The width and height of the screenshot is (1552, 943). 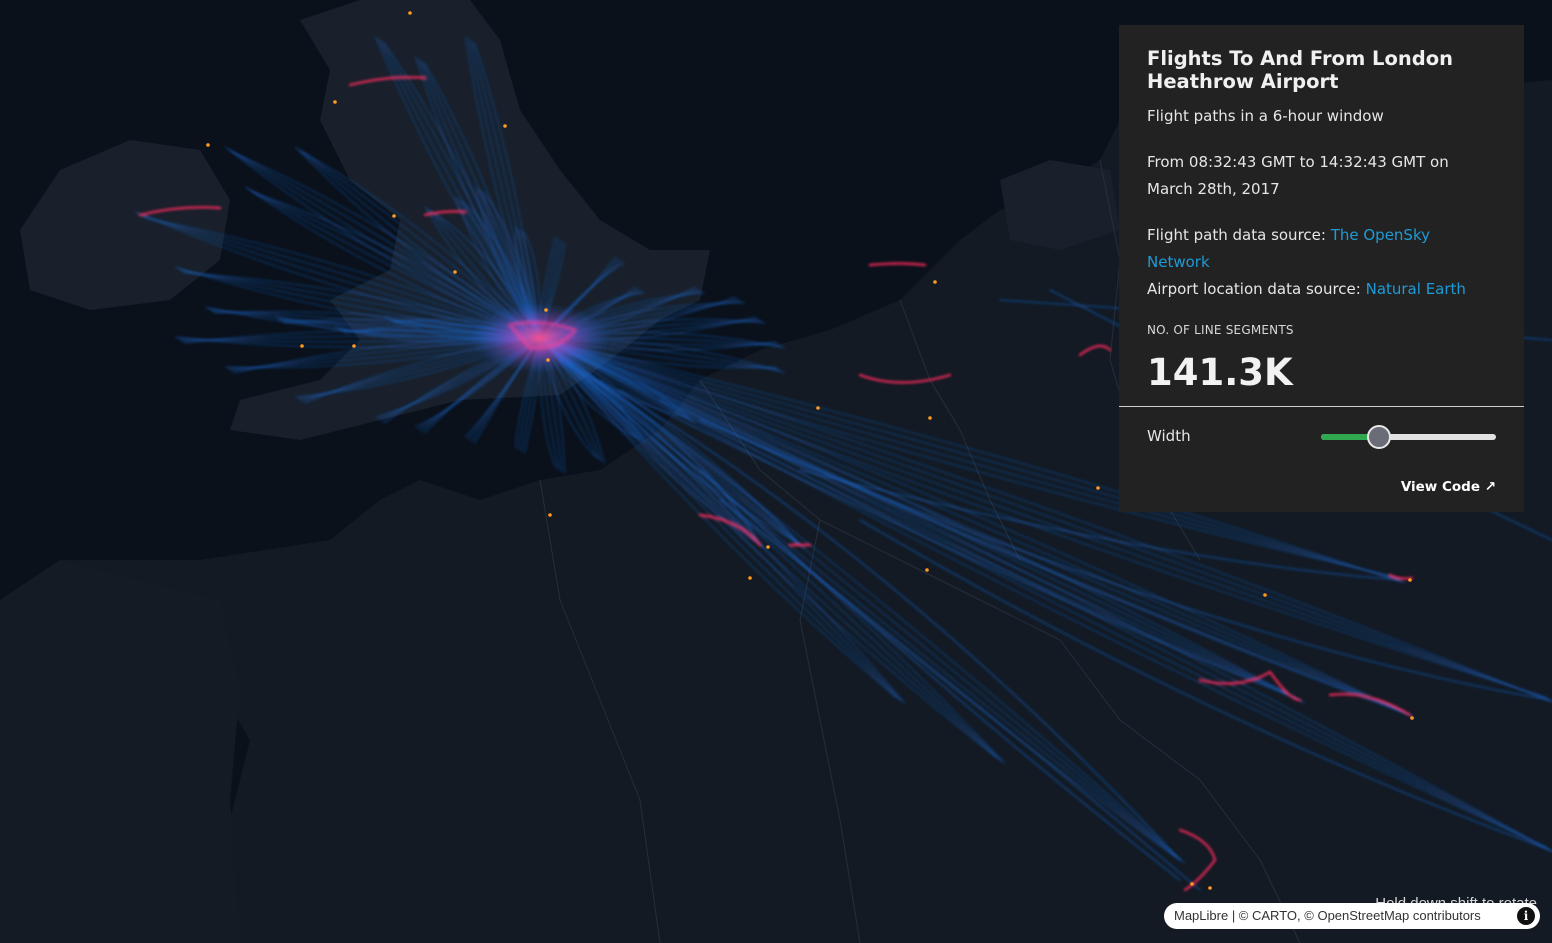 I want to click on stat-label: NO. OF LINE SEGMENTS, so click(x=1220, y=330).